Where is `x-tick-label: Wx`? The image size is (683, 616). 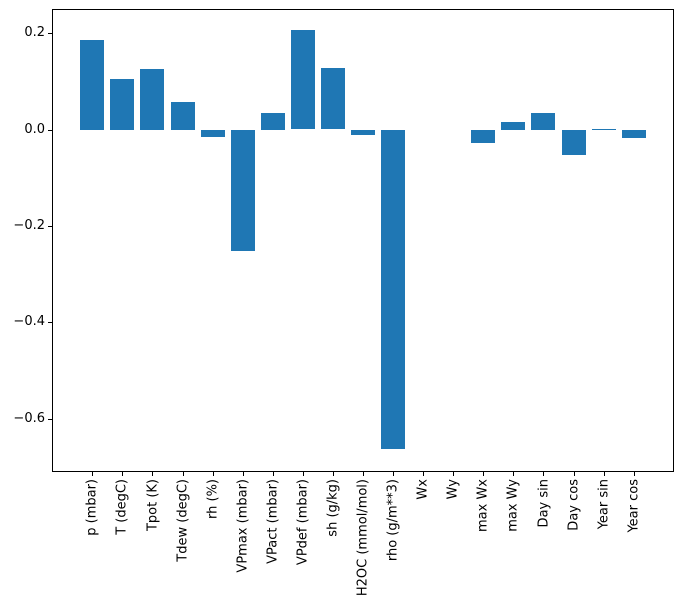
x-tick-label: Wx is located at coordinates (423, 489).